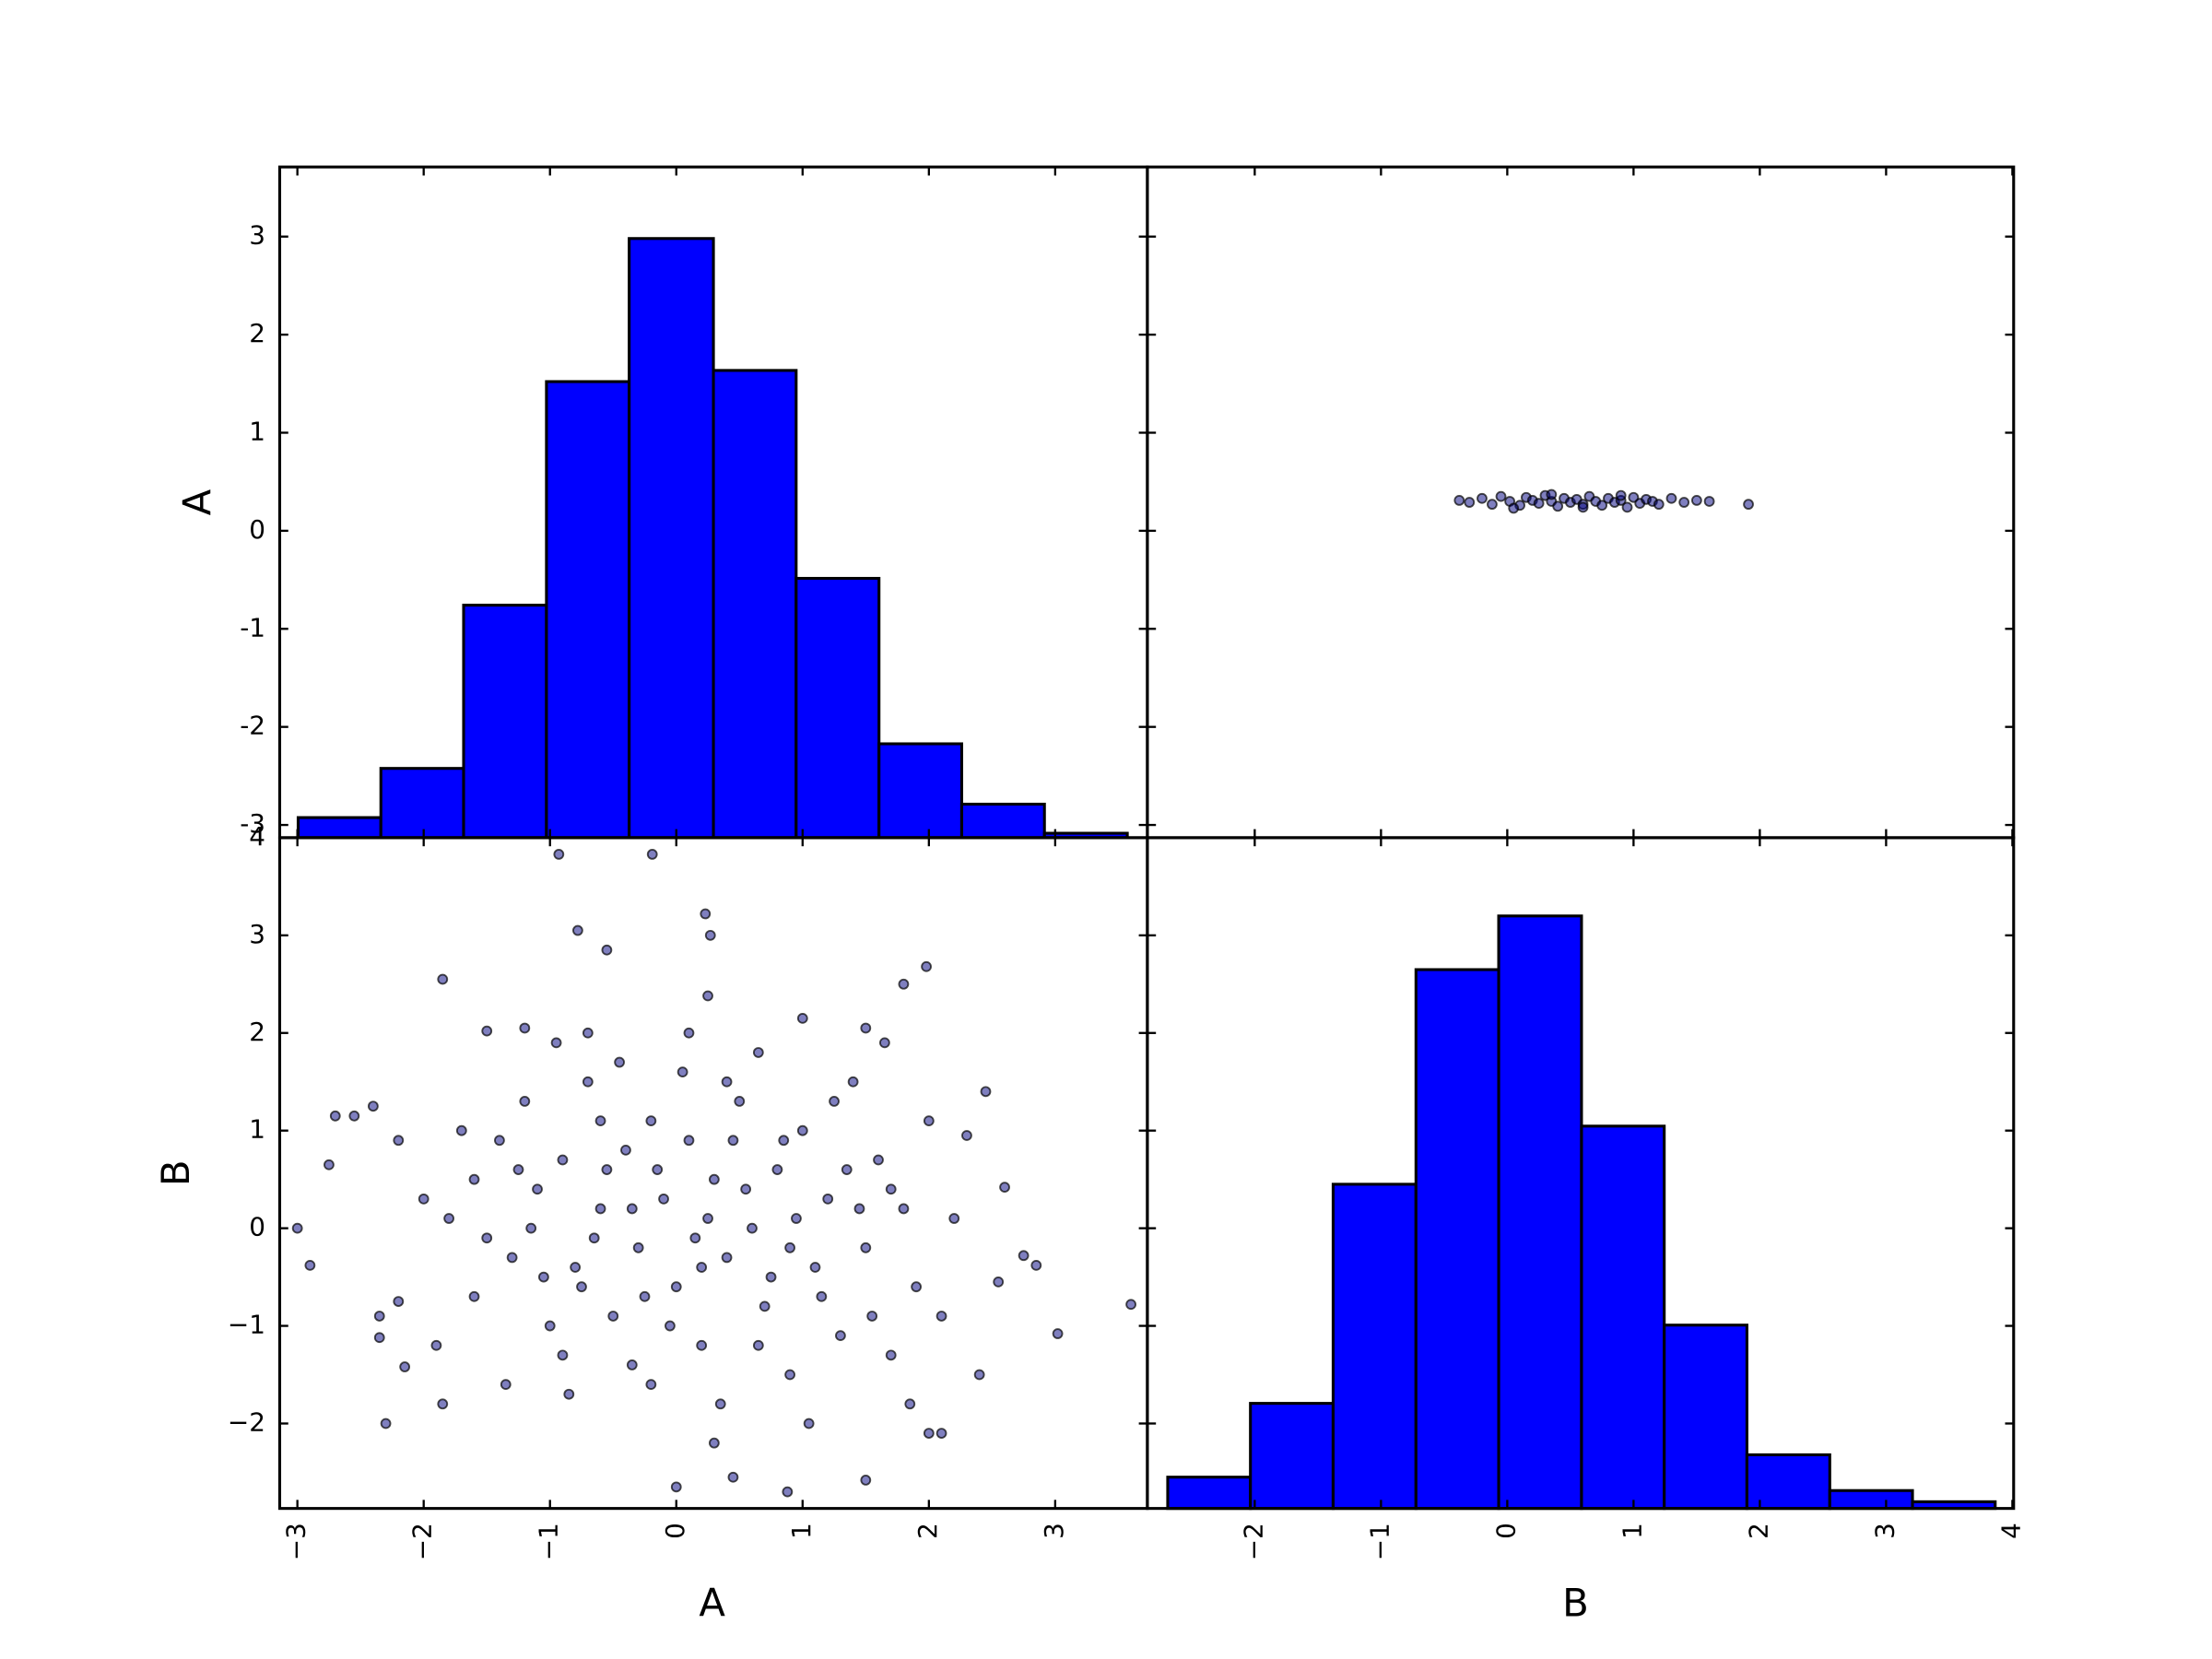 The height and width of the screenshot is (1659, 2212). Describe the element at coordinates (252, 726) in the screenshot. I see `y-tick-label: -2` at that location.